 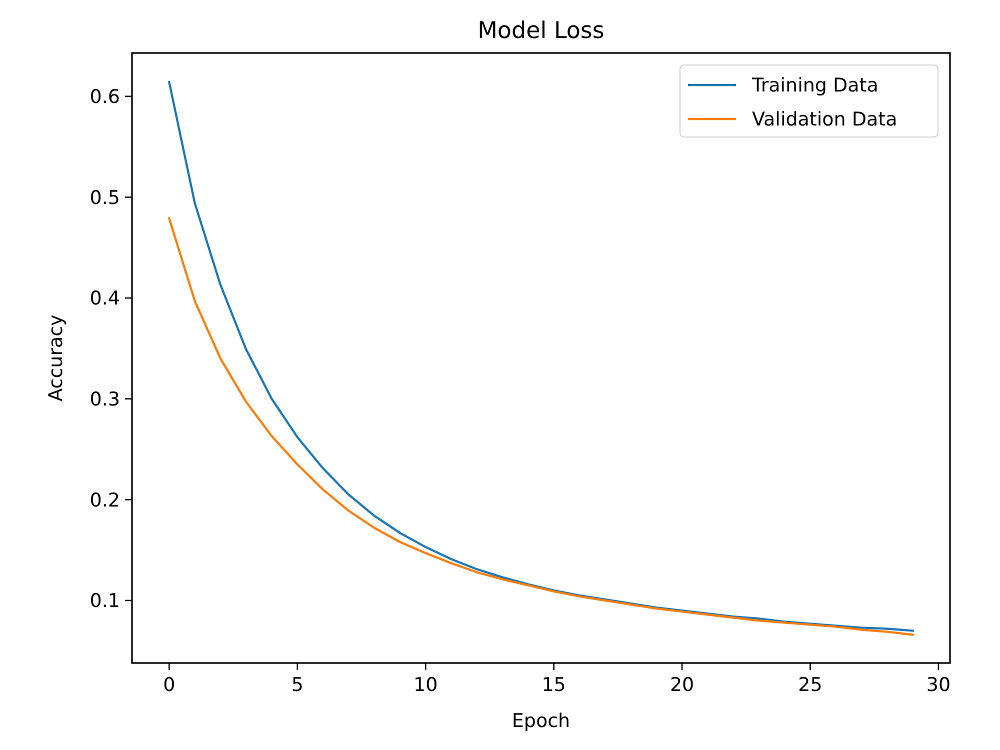 What do you see at coordinates (541, 31) in the screenshot?
I see `chart-title: Model Loss` at bounding box center [541, 31].